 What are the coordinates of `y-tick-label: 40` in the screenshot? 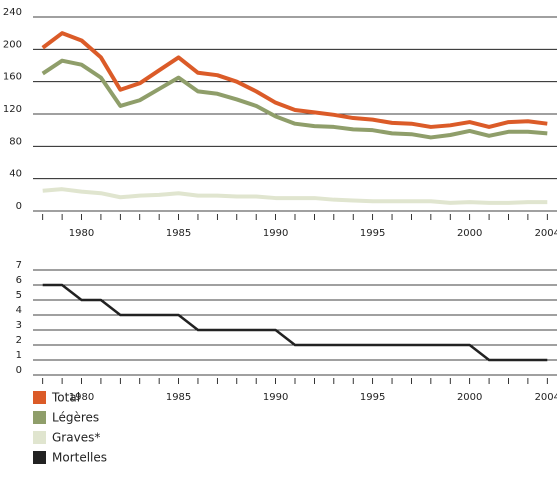 It's located at (15, 174).